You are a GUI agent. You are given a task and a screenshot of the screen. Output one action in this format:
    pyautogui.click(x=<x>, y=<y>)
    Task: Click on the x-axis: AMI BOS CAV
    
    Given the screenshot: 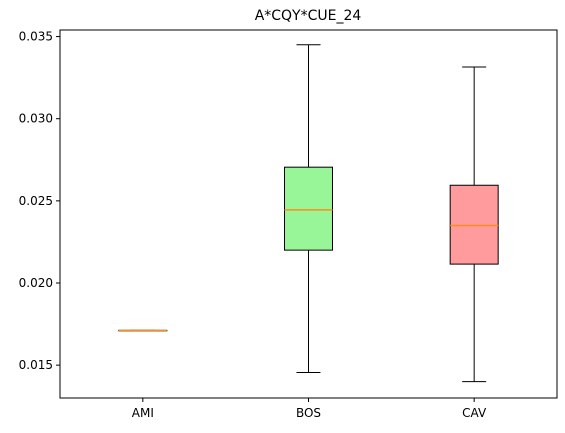 What is the action you would take?
    pyautogui.click(x=309, y=409)
    